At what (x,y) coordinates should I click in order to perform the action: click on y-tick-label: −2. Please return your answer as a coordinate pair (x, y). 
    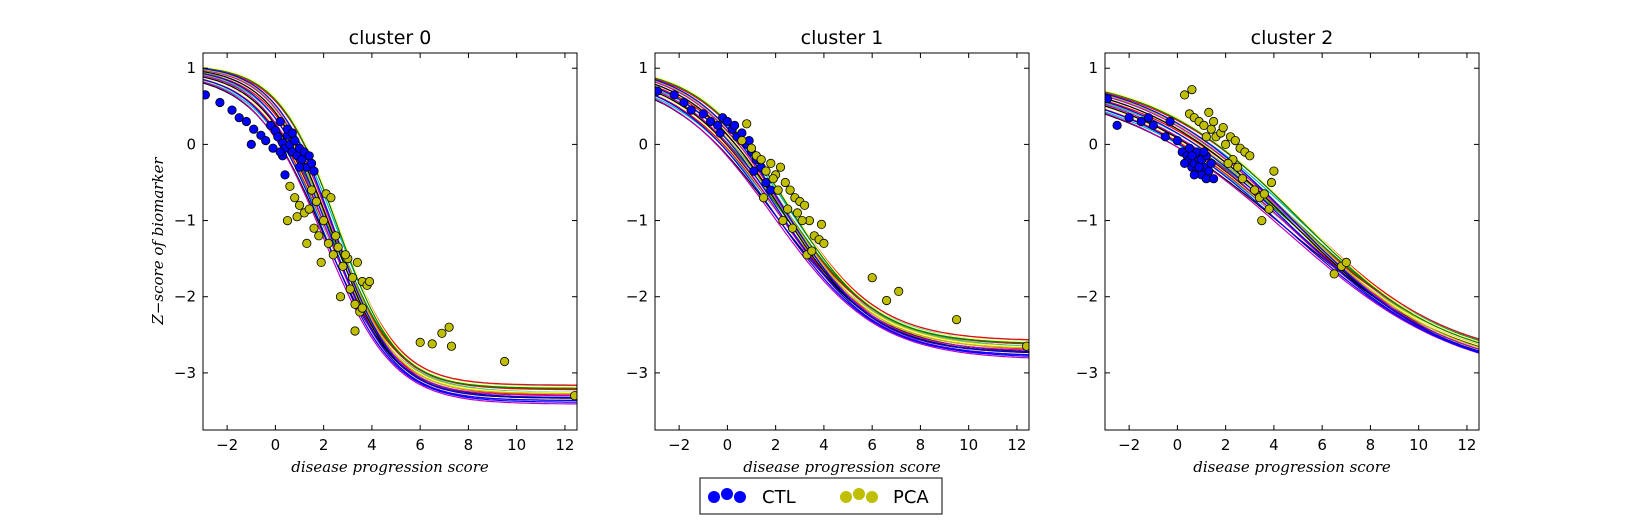
    Looking at the image, I should click on (185, 297).